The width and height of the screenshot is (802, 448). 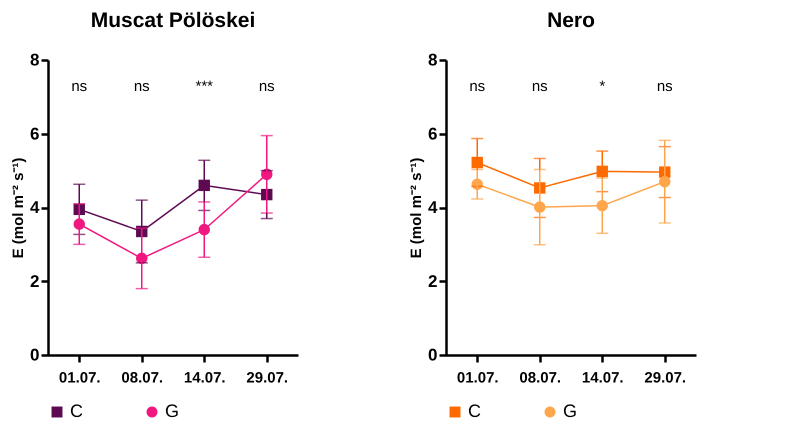 I want to click on chart-title: Muscat Pölöskei, so click(x=173, y=20).